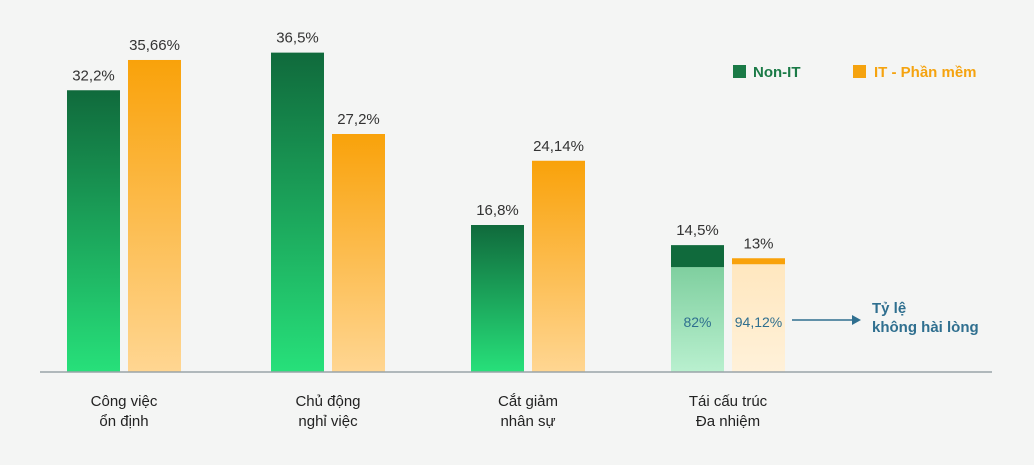  Describe the element at coordinates (558, 146) in the screenshot. I see `it-bar-3-value-label: 24,14%` at that location.